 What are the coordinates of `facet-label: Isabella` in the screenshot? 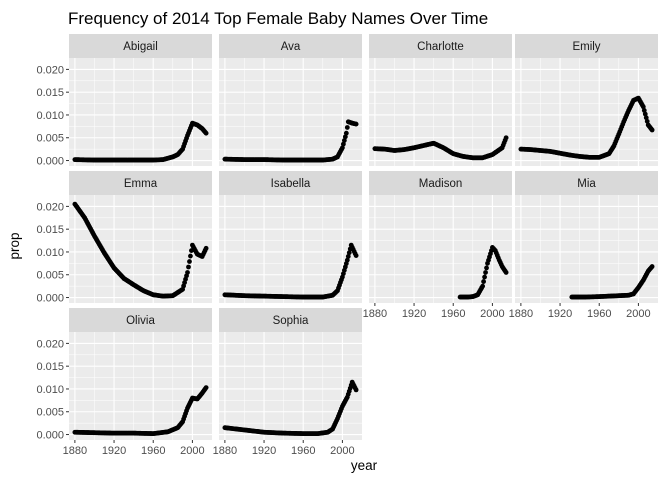 It's located at (291, 184).